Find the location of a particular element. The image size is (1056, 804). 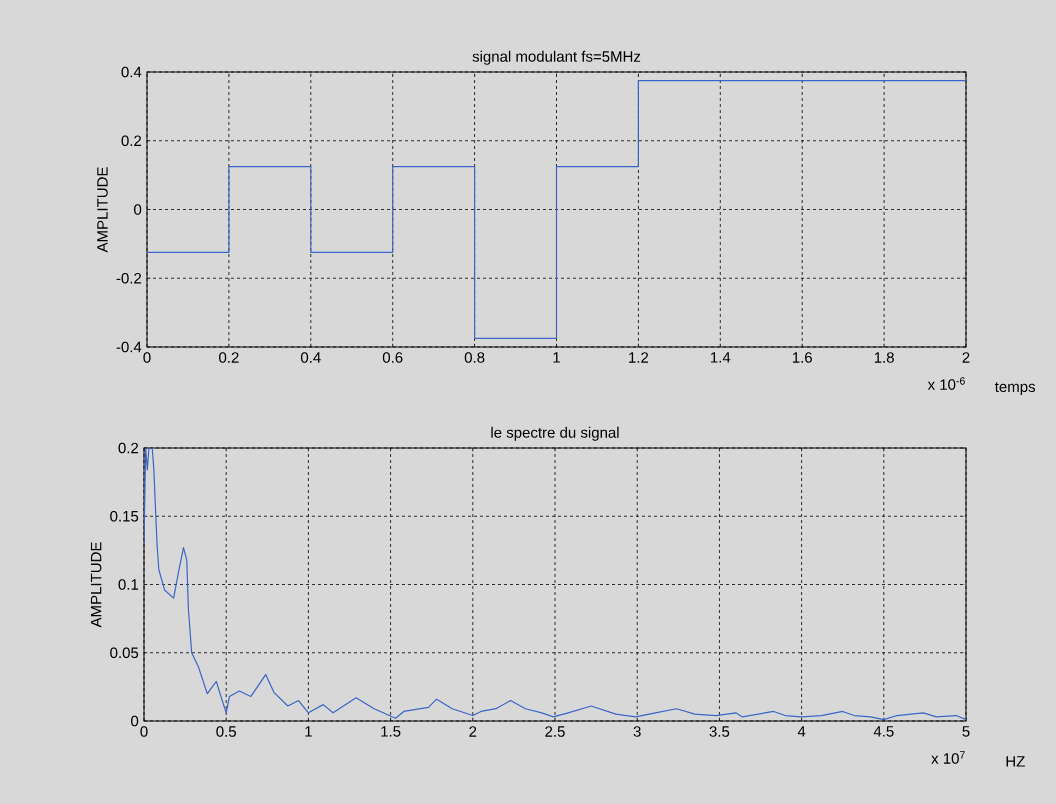

chart-title: le spectre du signal is located at coordinates (555, 433).